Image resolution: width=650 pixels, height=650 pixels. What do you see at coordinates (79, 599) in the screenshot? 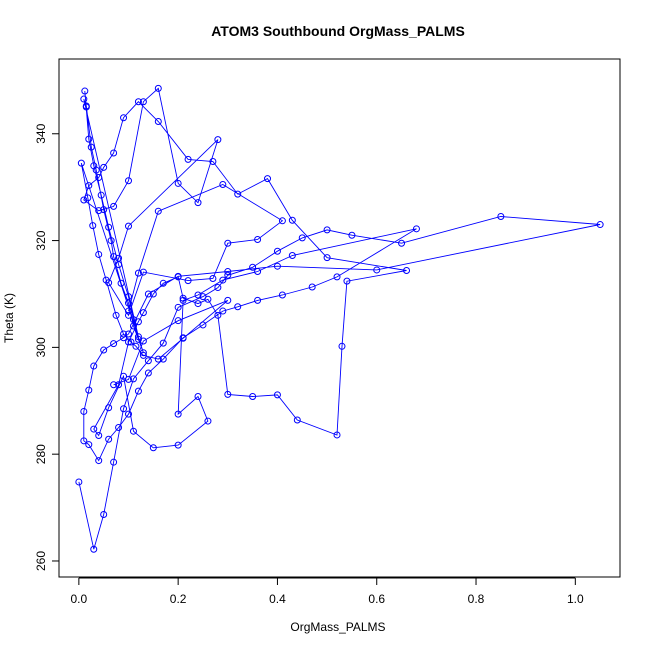
I see `x-tick-label: 0.0` at bounding box center [79, 599].